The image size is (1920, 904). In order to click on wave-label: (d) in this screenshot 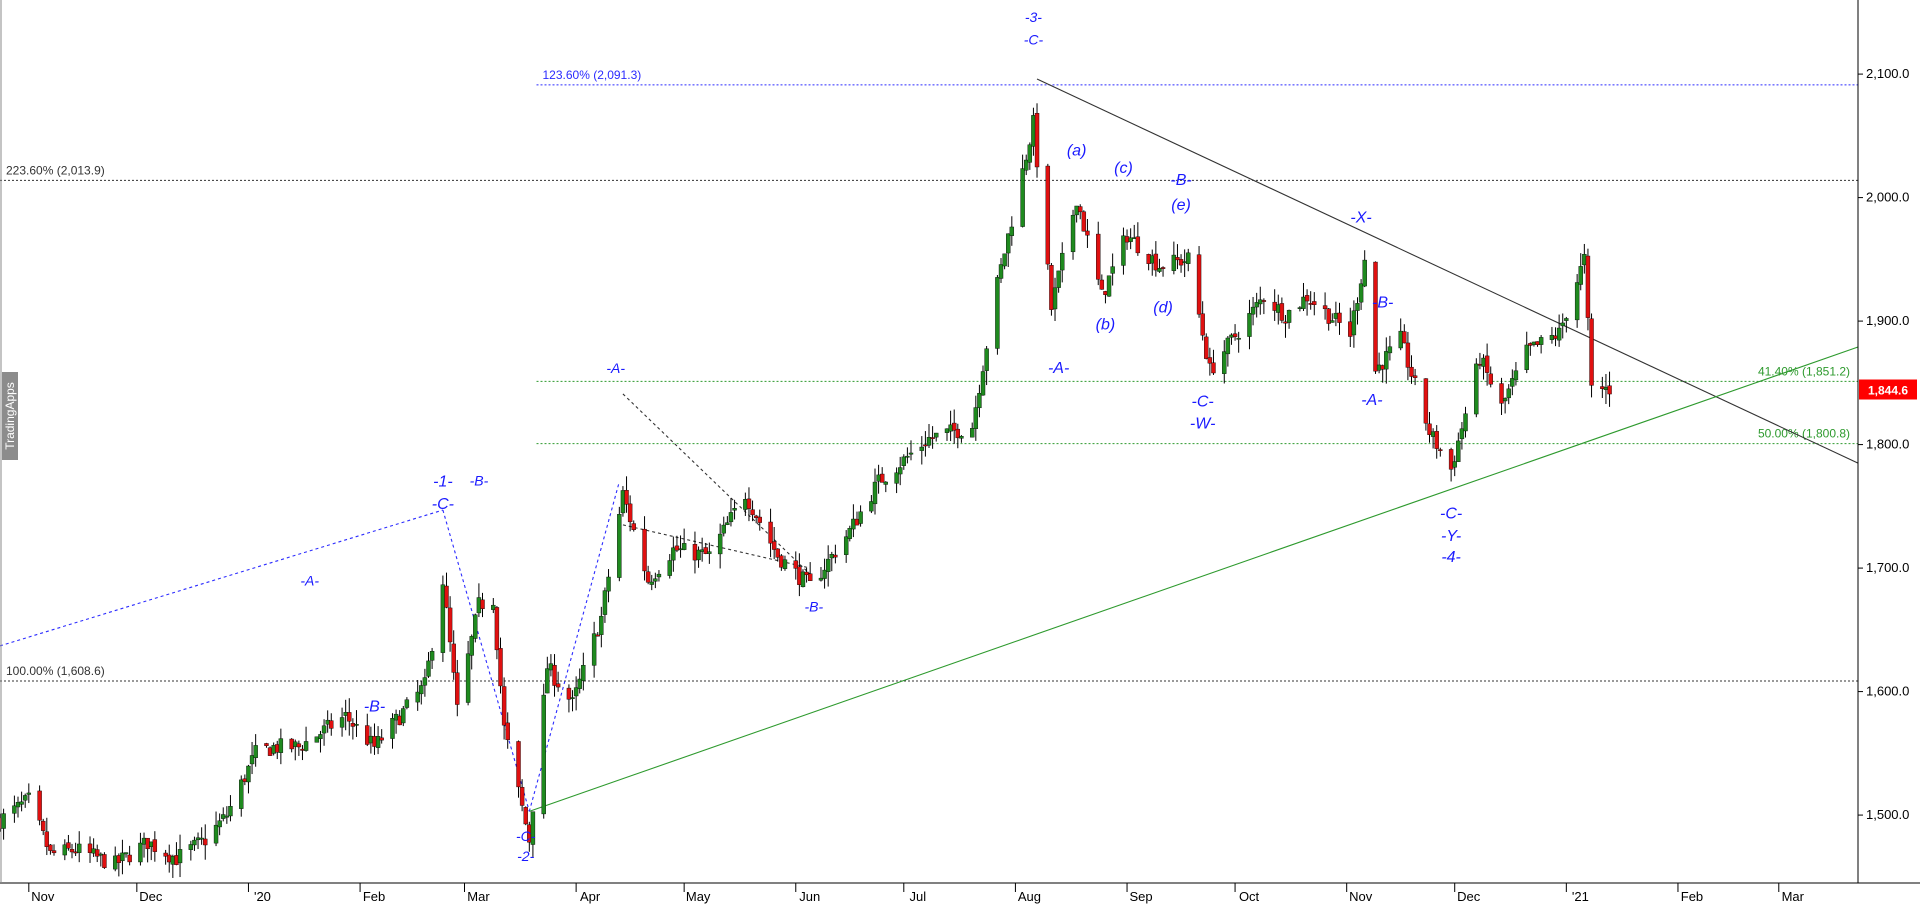, I will do `click(1163, 307)`.